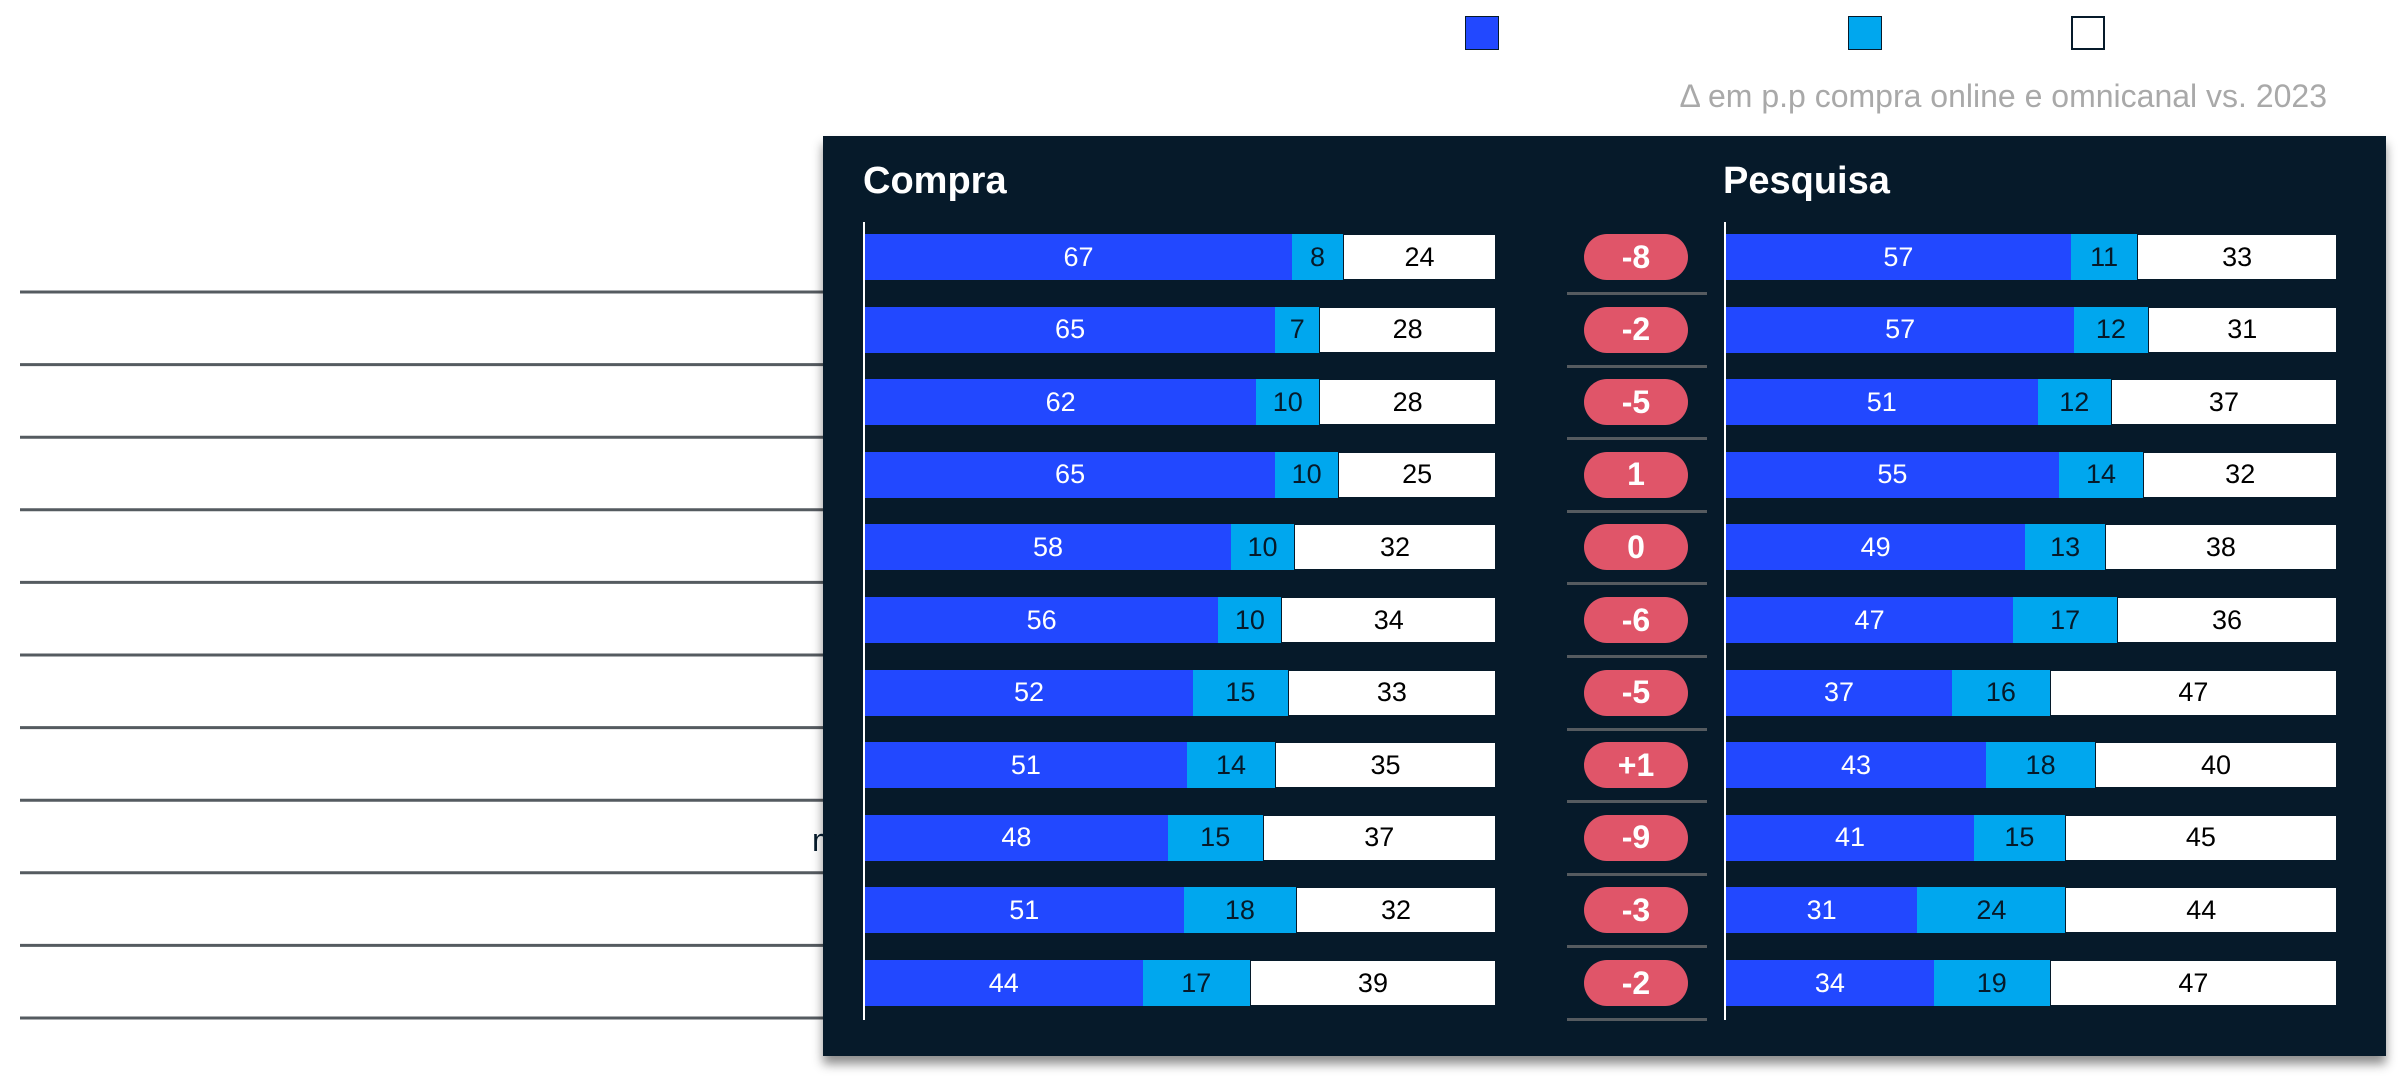  What do you see at coordinates (1240, 910) in the screenshot?
I see `compra-bar-segment: 18` at bounding box center [1240, 910].